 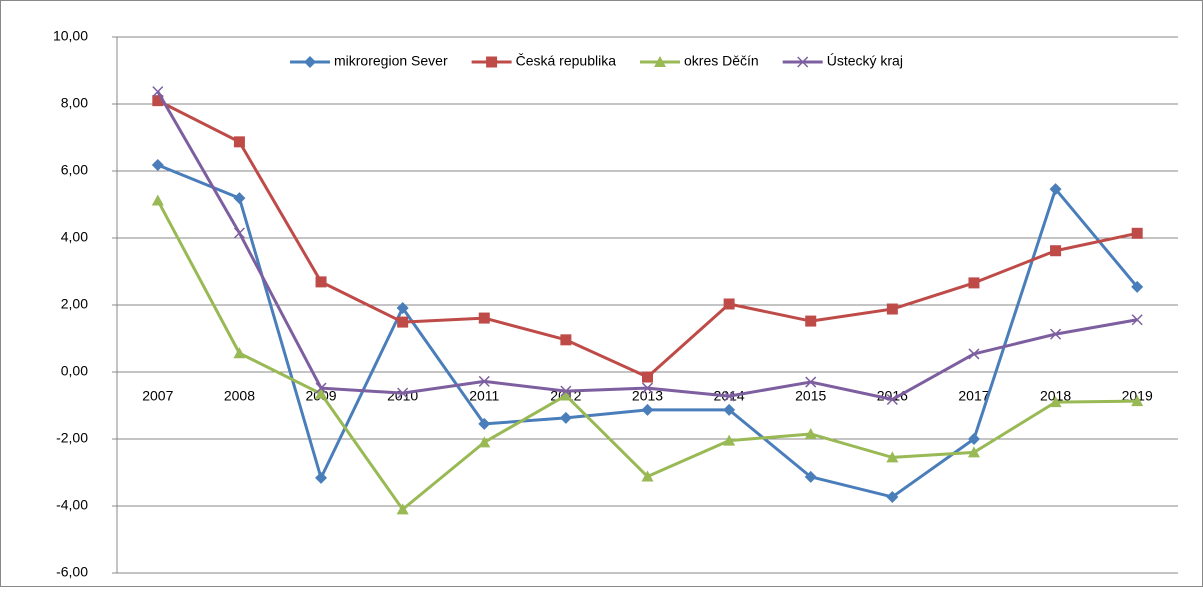 What do you see at coordinates (72, 572) in the screenshot?
I see `y-tick-label: -6,00` at bounding box center [72, 572].